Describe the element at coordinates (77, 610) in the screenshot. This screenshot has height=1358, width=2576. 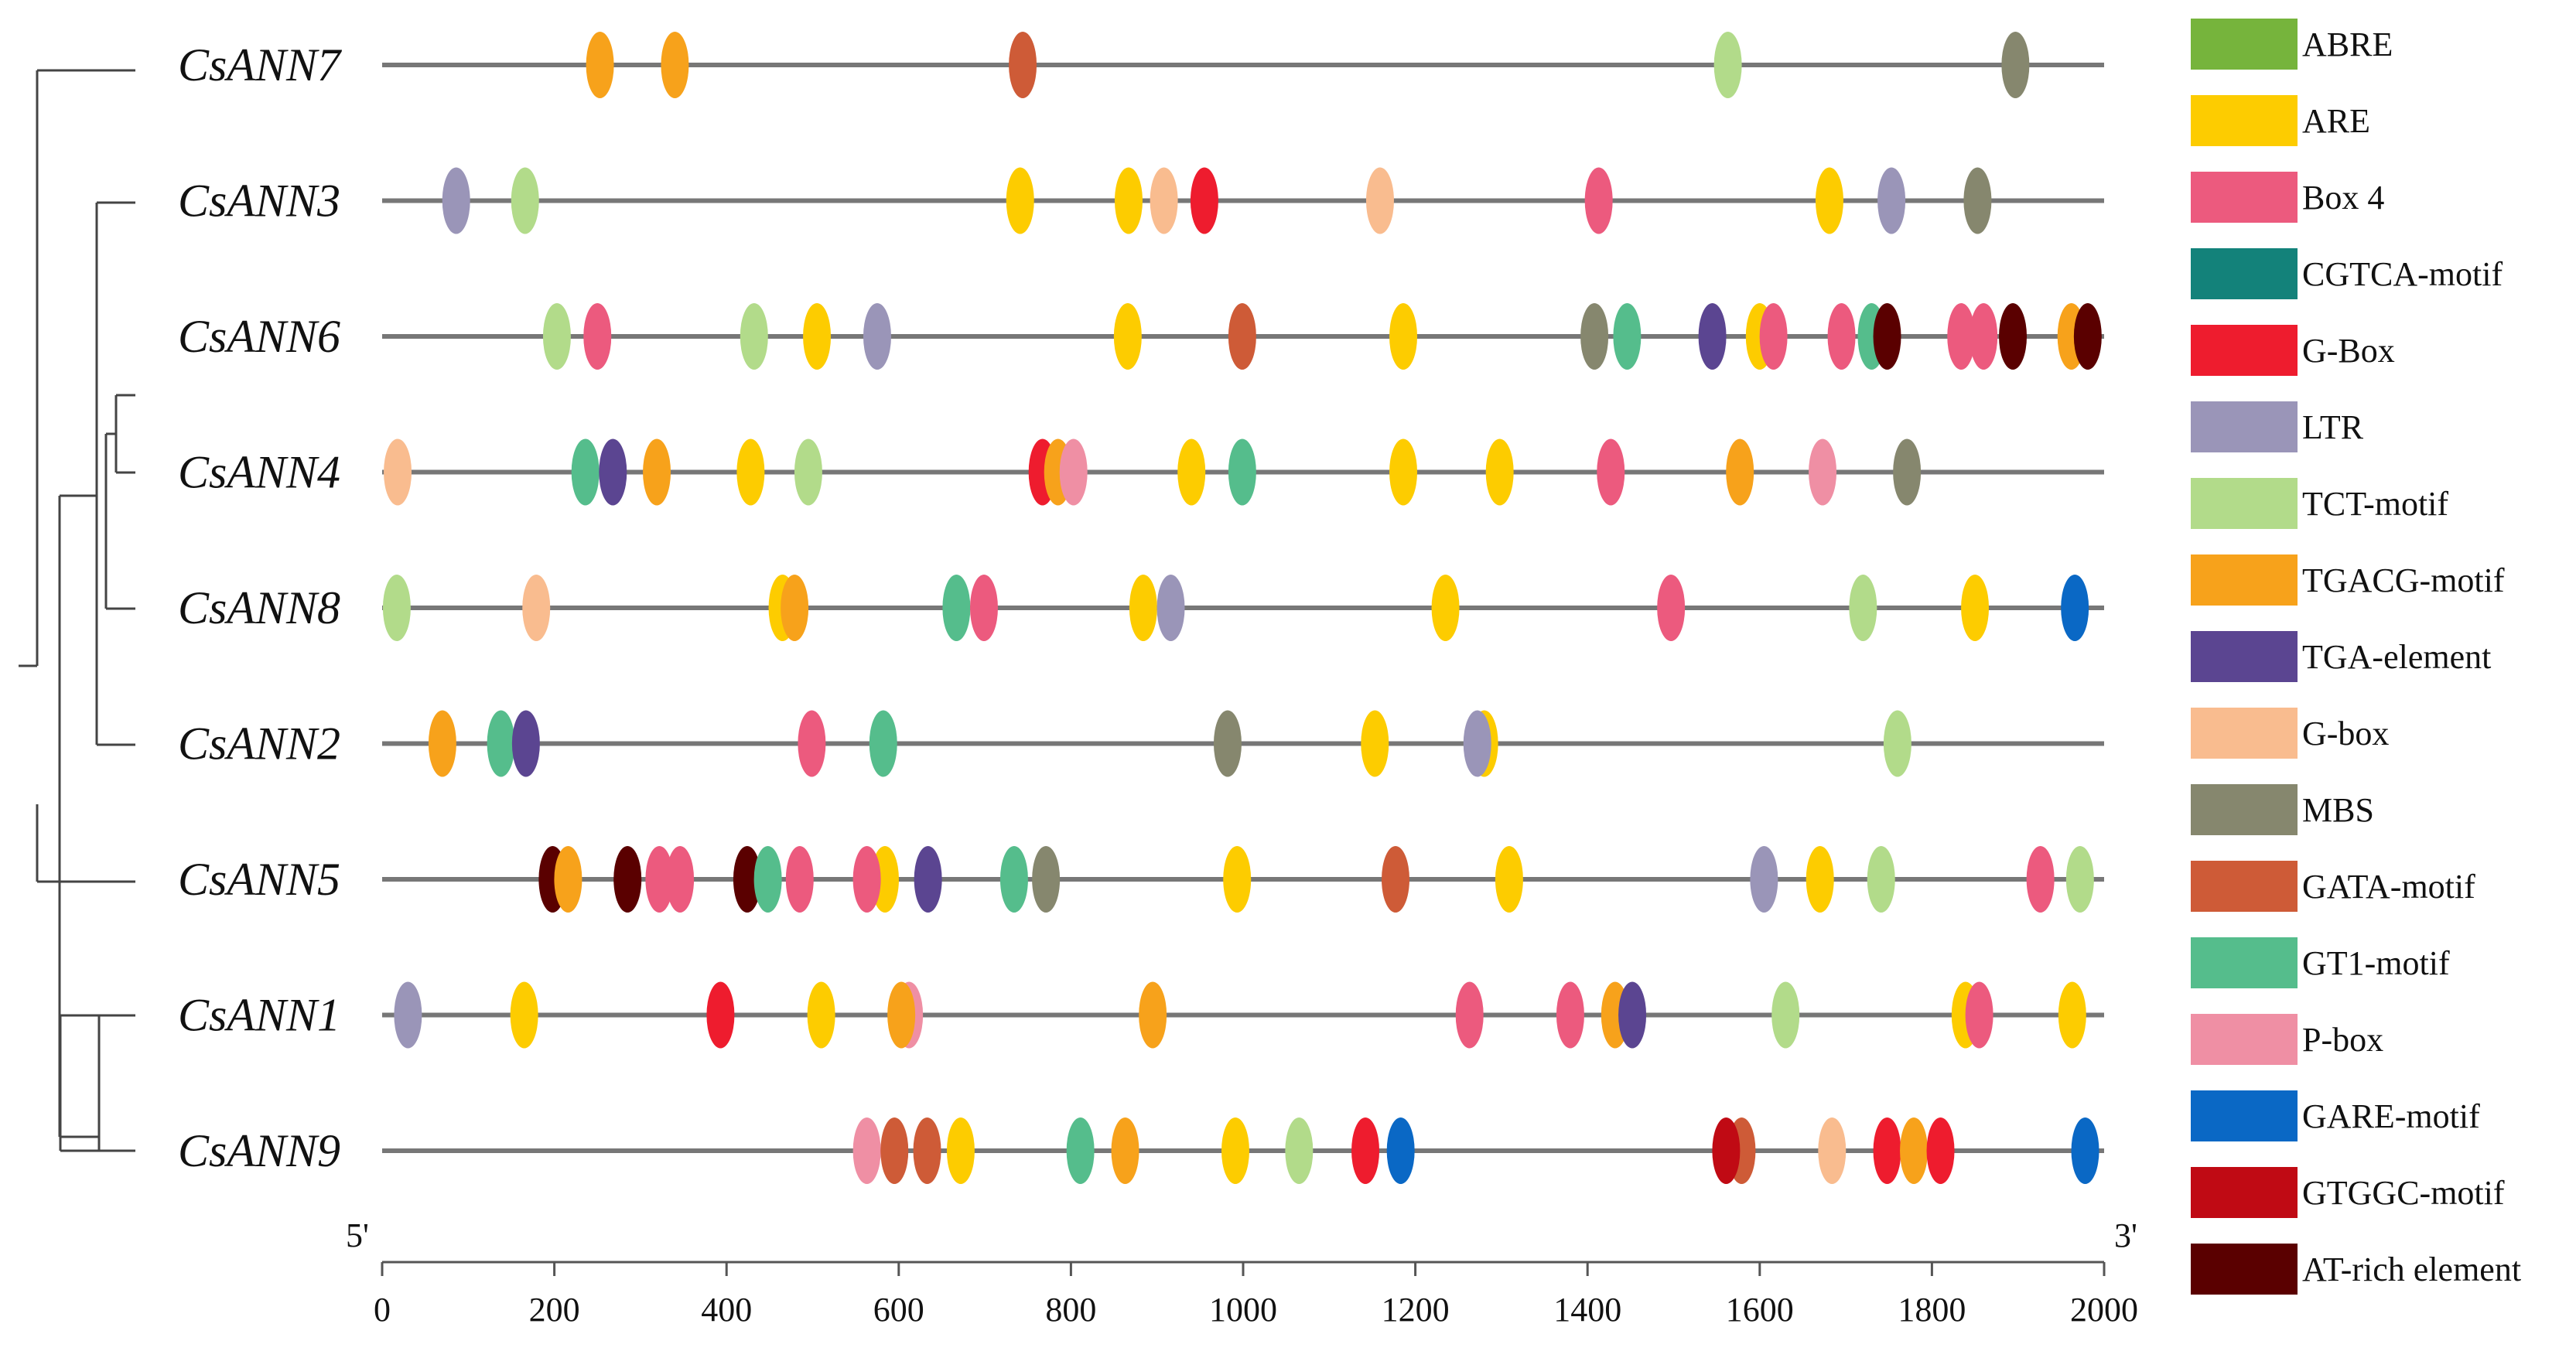
I see `tree-branches` at that location.